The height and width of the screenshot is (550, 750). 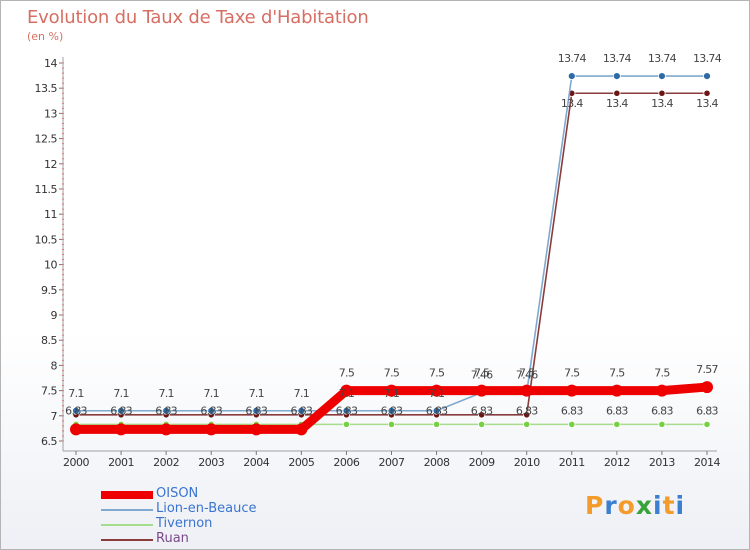 I want to click on y-tick-label: 14, so click(x=50, y=63).